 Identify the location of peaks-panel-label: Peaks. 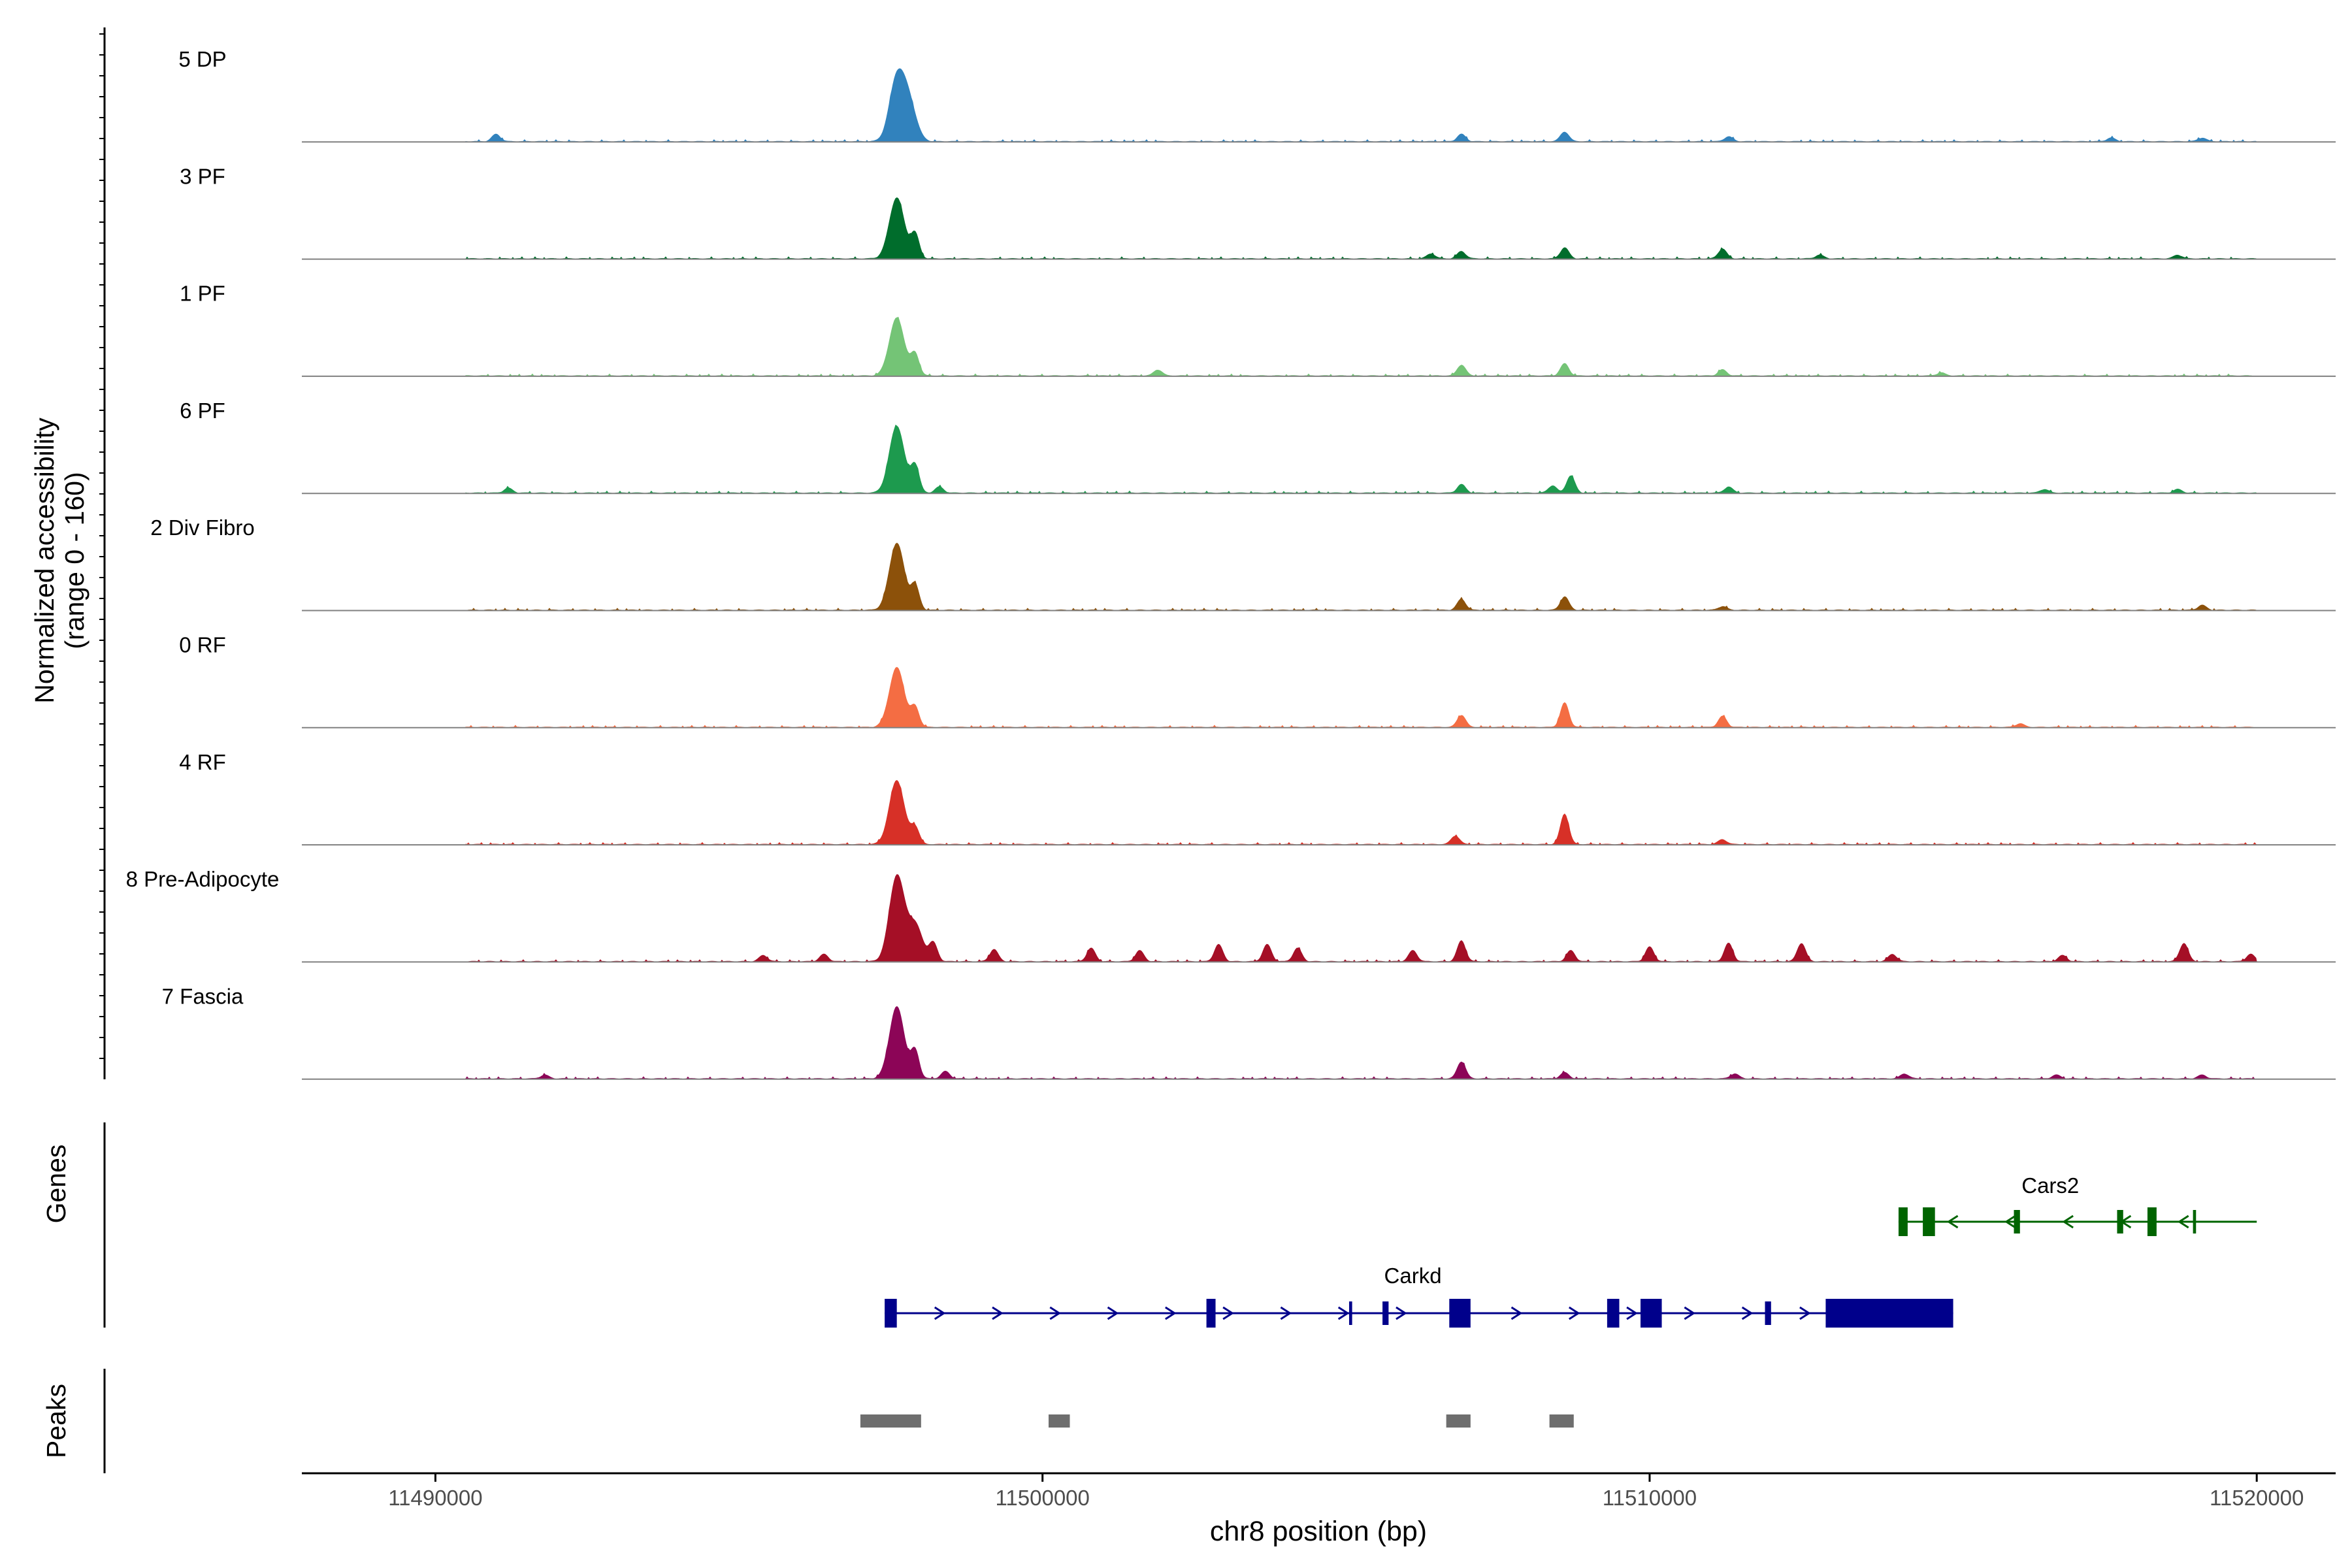
(56, 1421).